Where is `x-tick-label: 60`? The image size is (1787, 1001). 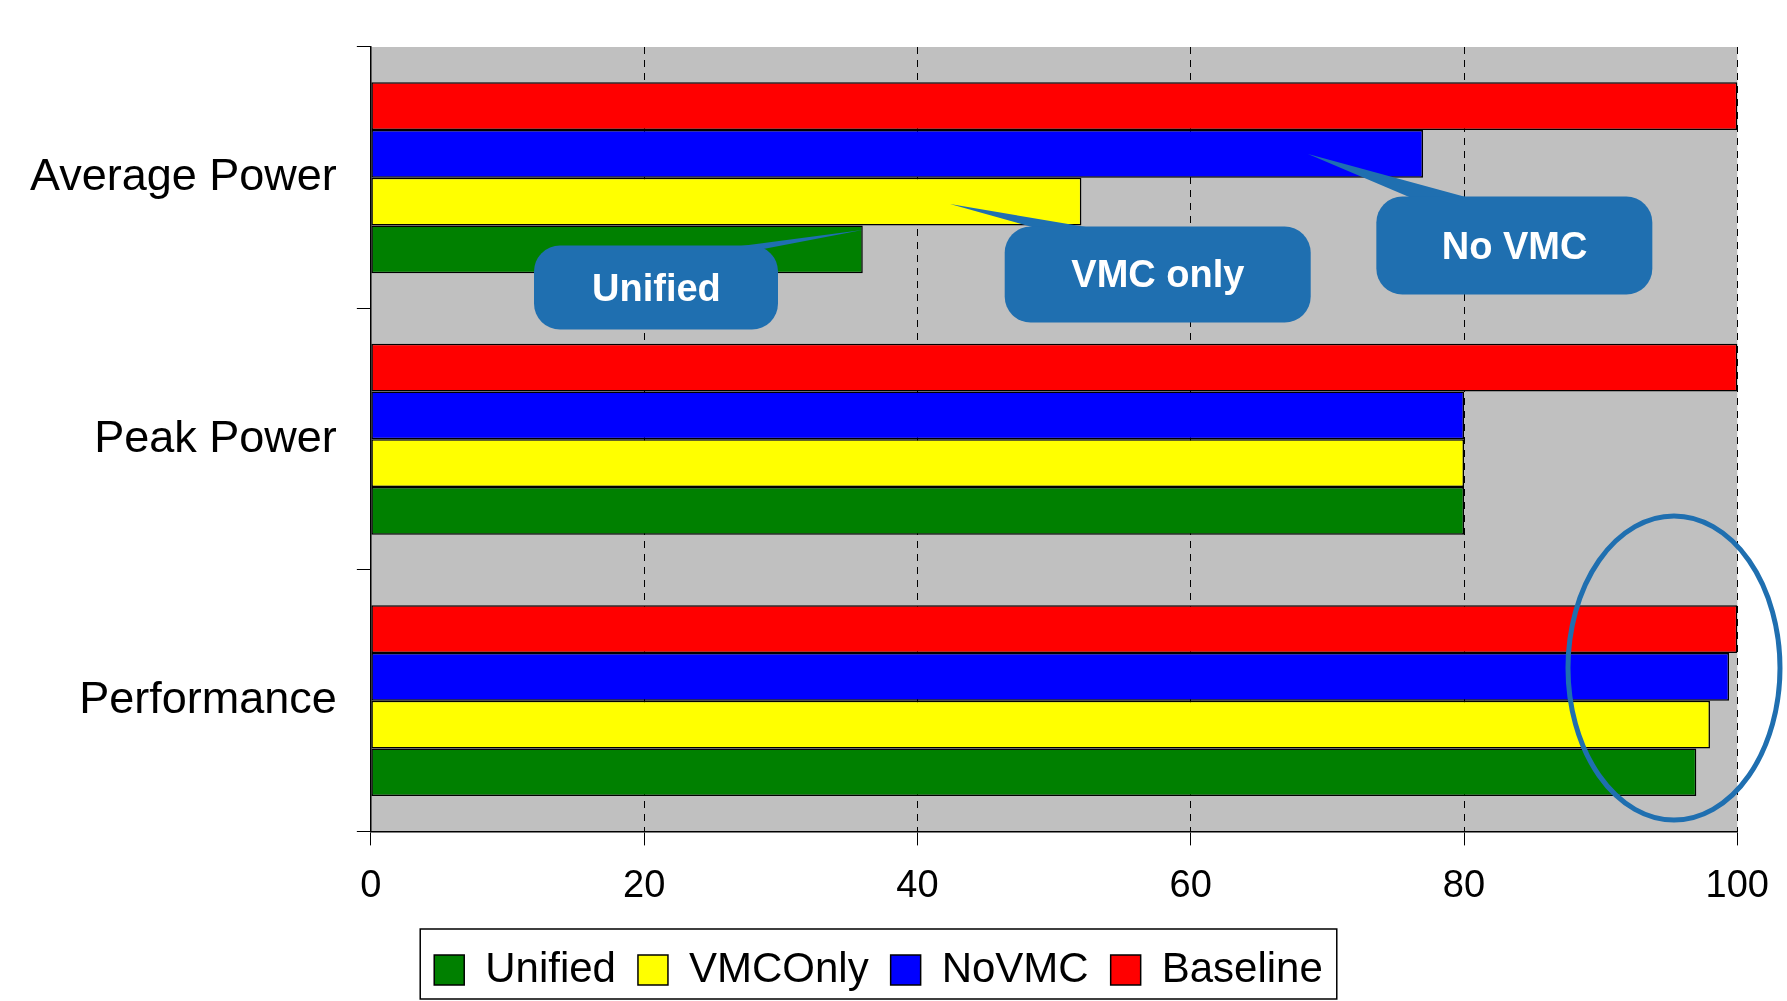 x-tick-label: 60 is located at coordinates (1190, 883).